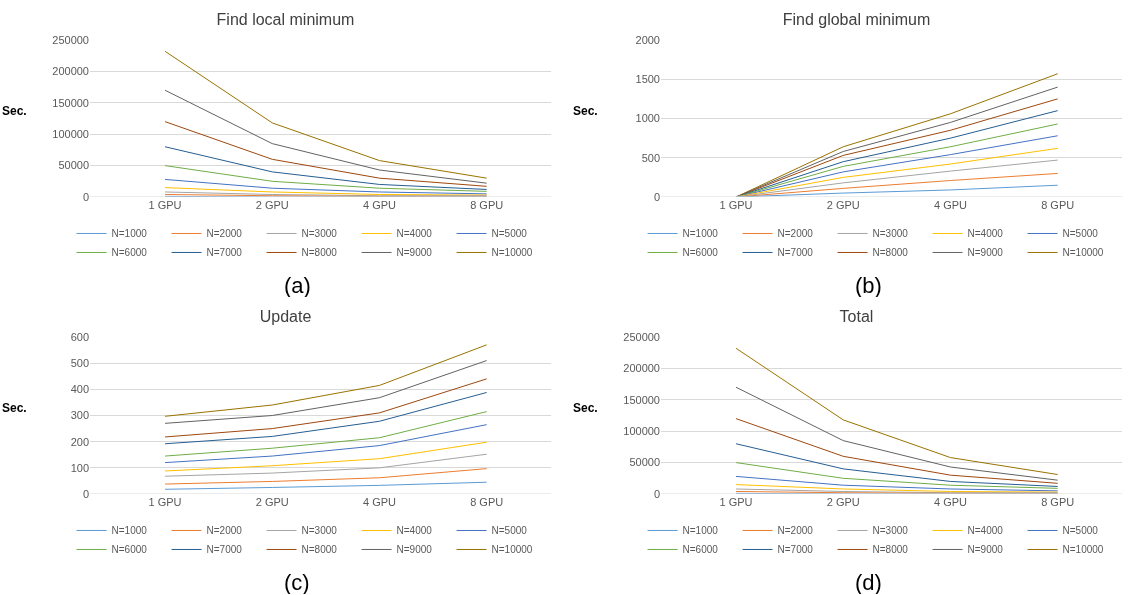 This screenshot has height=595, width=1142. What do you see at coordinates (285, 19) in the screenshot?
I see `chart-title: Find local minimum` at bounding box center [285, 19].